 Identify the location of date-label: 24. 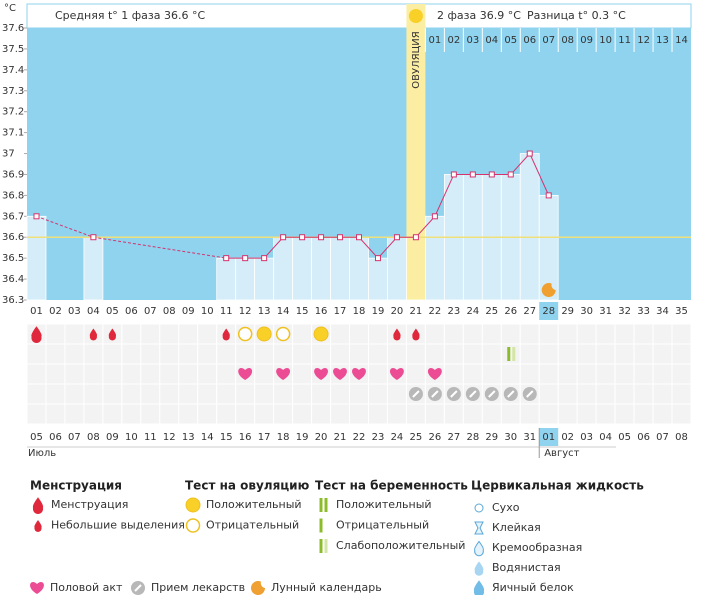
(397, 437).